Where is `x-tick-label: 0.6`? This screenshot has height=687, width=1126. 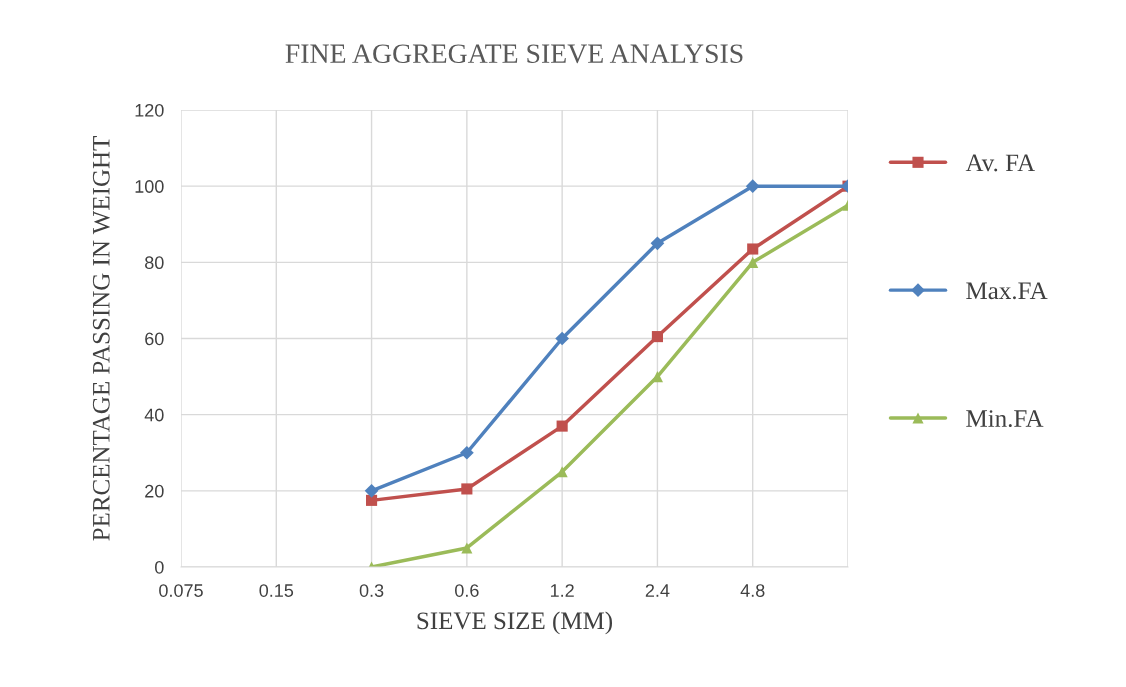 x-tick-label: 0.6 is located at coordinates (467, 590).